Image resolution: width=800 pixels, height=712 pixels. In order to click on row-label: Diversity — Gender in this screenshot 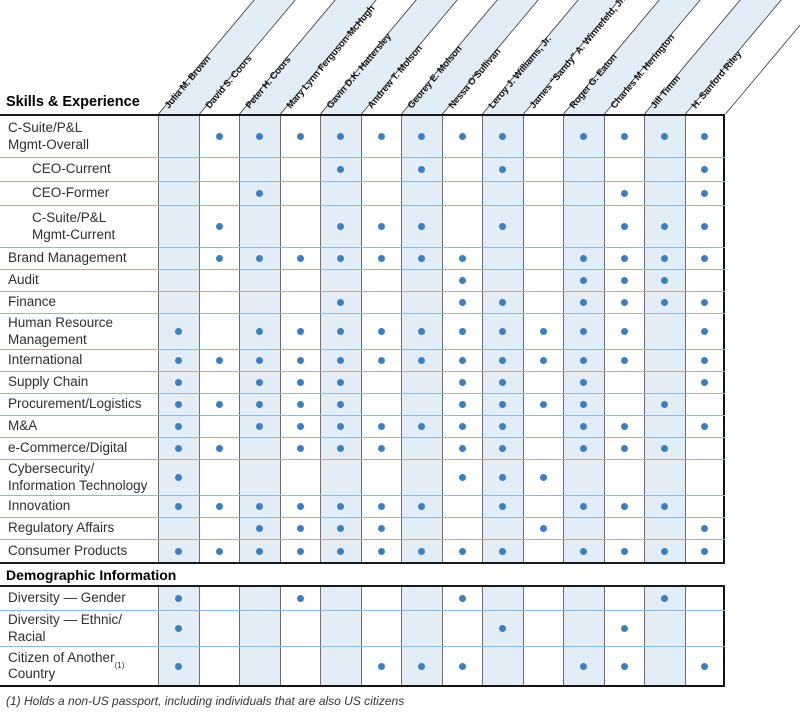, I will do `click(67, 598)`.